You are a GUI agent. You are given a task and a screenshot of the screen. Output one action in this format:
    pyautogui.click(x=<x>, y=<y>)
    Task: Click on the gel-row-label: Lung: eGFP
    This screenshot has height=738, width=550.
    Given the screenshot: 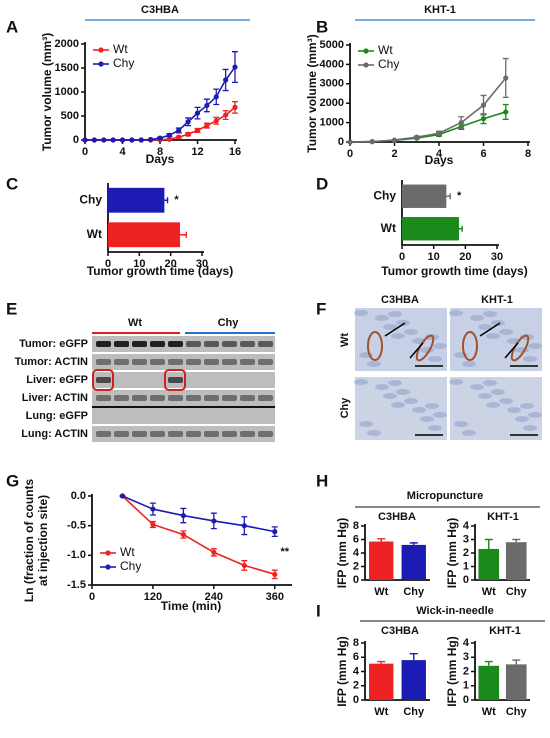 What is the action you would take?
    pyautogui.click(x=57, y=416)
    